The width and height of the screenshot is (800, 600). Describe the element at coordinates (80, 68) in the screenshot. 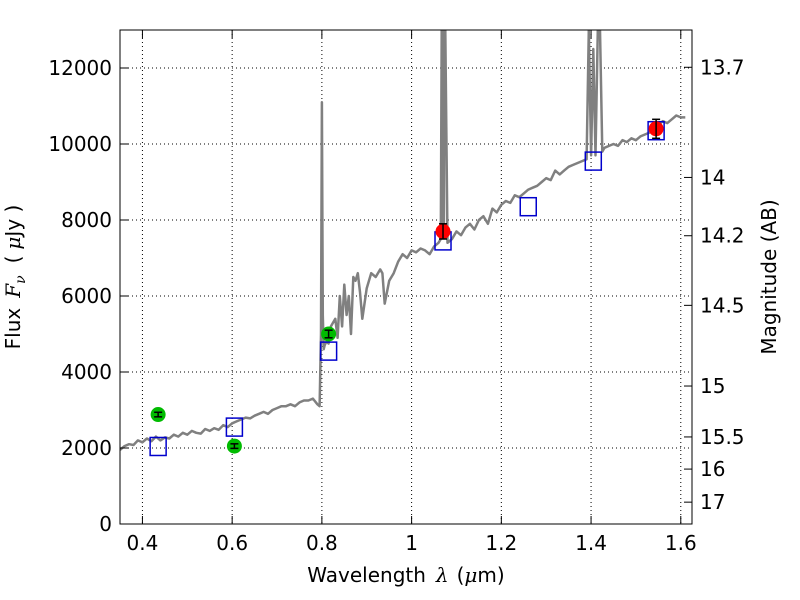

I see `y-tick-label: 12000` at that location.